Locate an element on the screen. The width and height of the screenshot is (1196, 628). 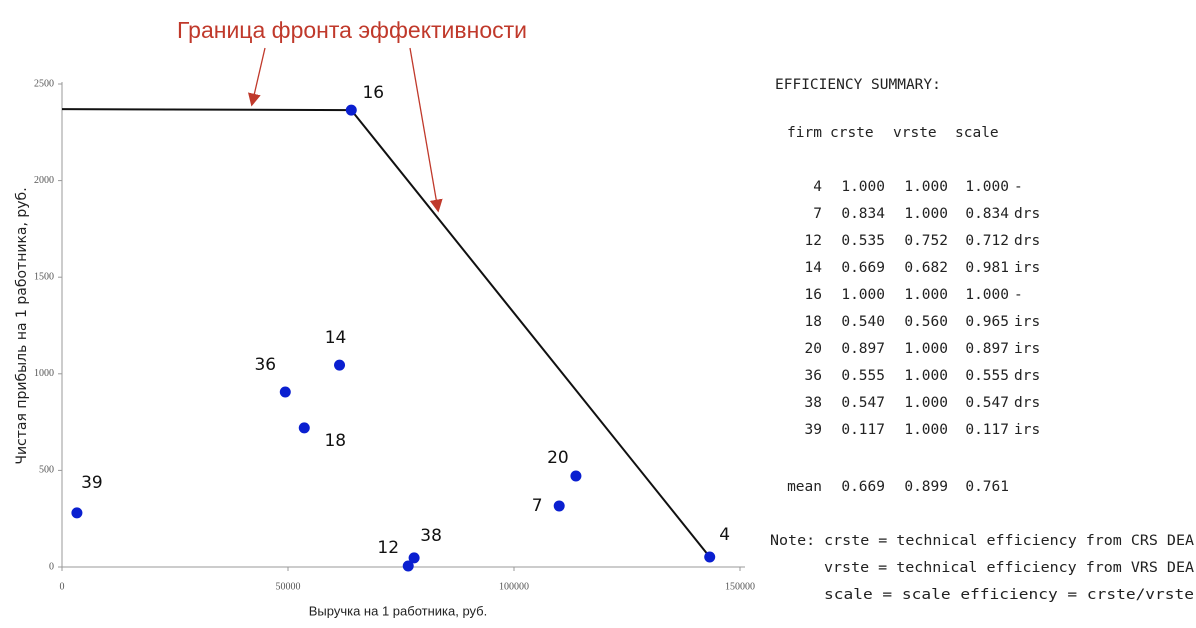
x-tick-label: 50000 is located at coordinates (288, 586).